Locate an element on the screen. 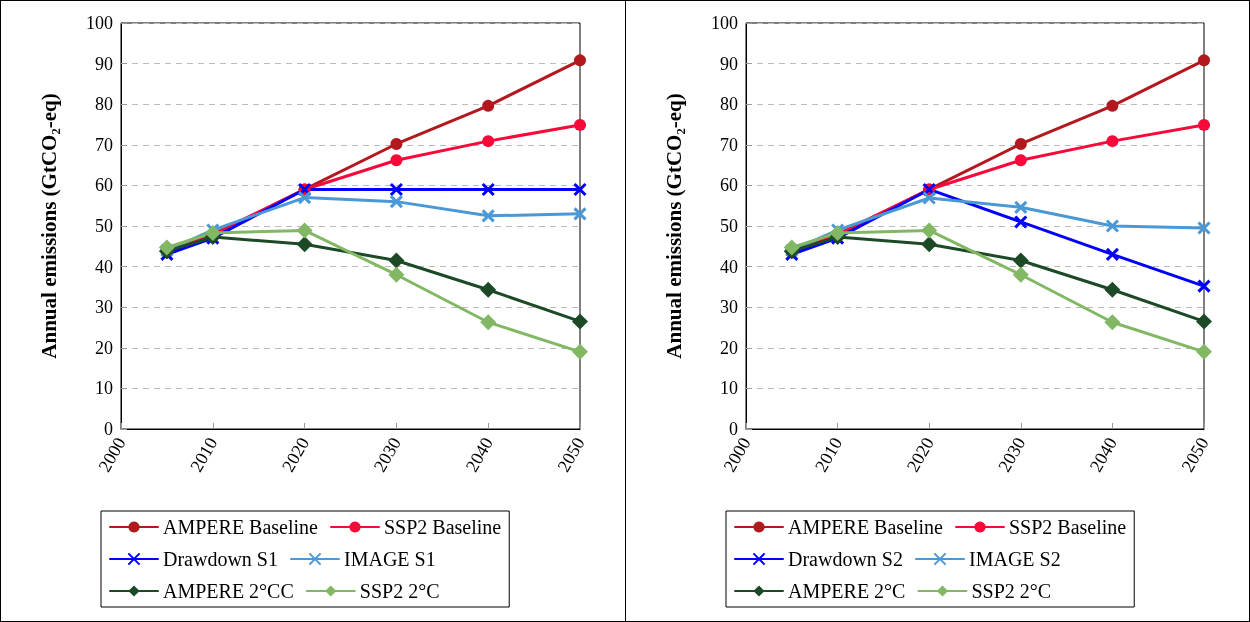  legend-label: AMPERE 2°CC is located at coordinates (228, 591).